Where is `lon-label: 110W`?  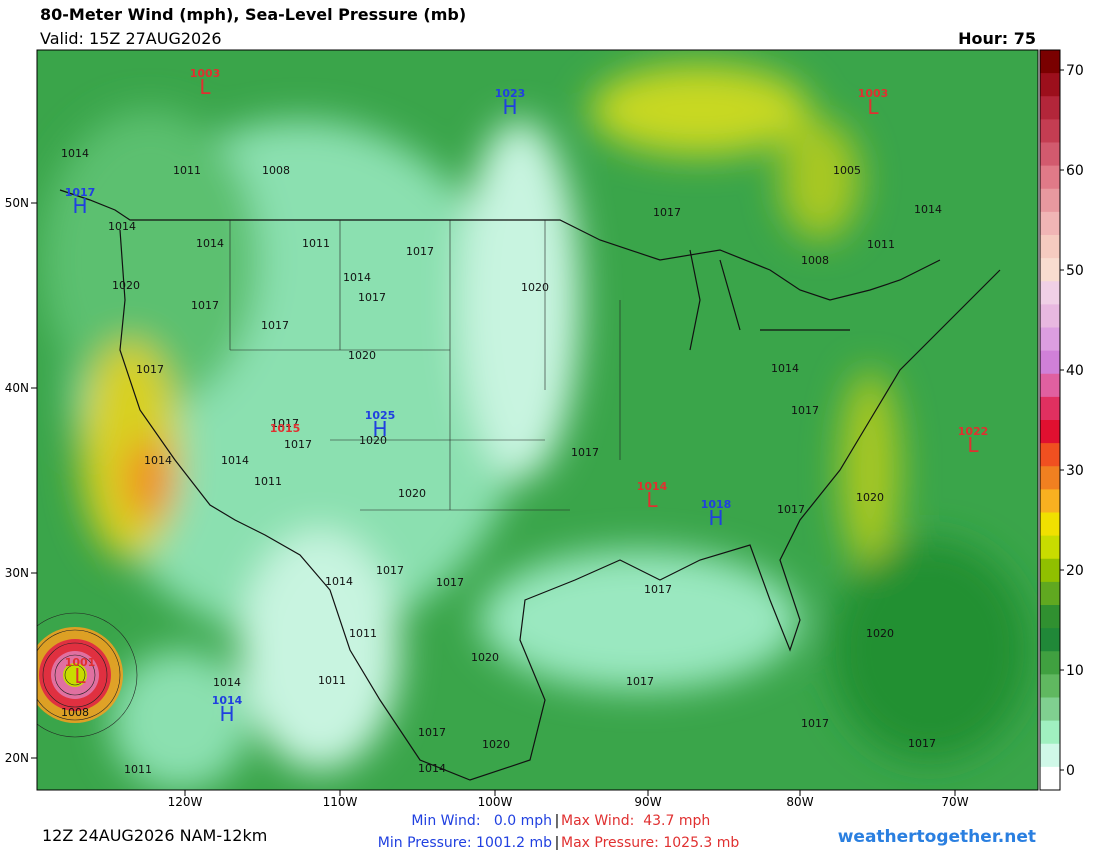 lon-label: 110W is located at coordinates (340, 802).